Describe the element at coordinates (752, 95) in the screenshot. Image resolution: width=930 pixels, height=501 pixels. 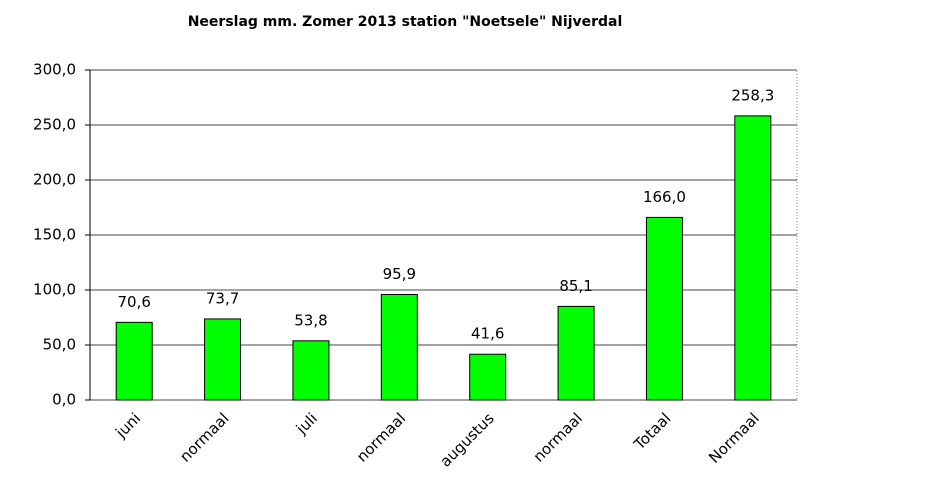
I see `value-label: 258,3` at that location.